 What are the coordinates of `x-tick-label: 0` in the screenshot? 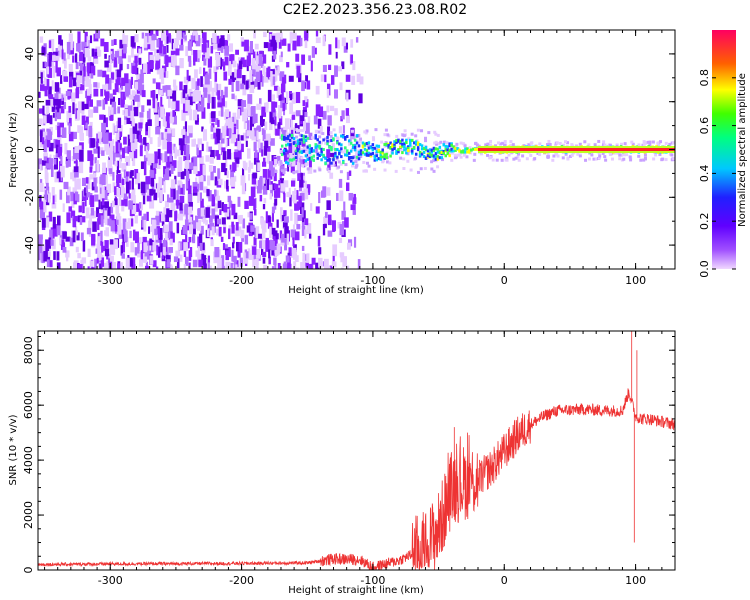 It's located at (504, 280).